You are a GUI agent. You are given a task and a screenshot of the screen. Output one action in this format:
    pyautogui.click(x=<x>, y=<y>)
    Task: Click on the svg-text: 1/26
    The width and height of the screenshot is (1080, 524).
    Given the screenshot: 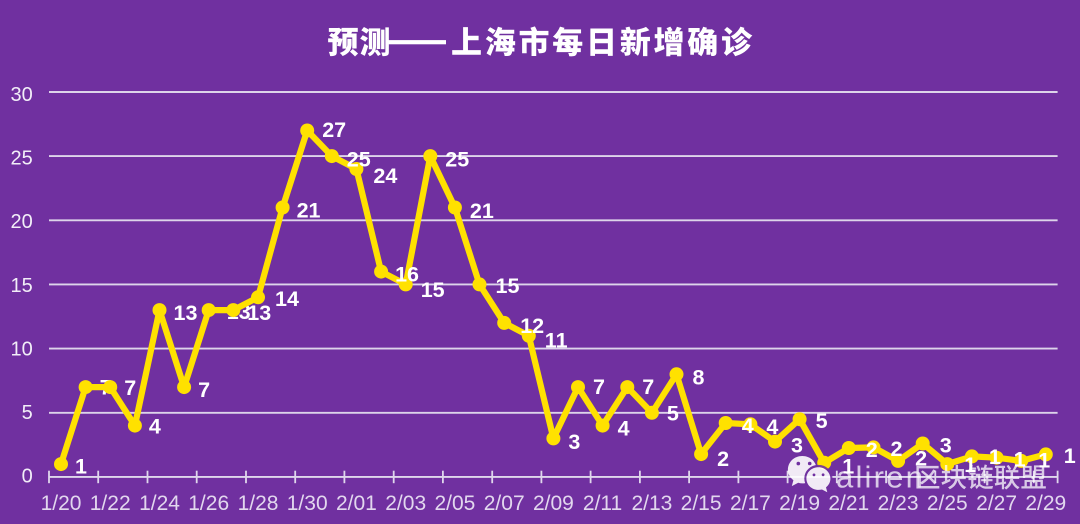 What is the action you would take?
    pyautogui.click(x=208, y=503)
    